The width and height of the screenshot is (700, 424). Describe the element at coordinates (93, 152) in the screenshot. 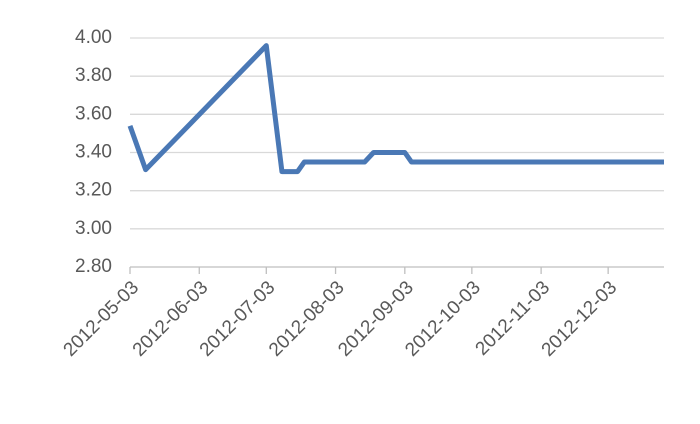

I see `y-tick-label: 3.40` at that location.